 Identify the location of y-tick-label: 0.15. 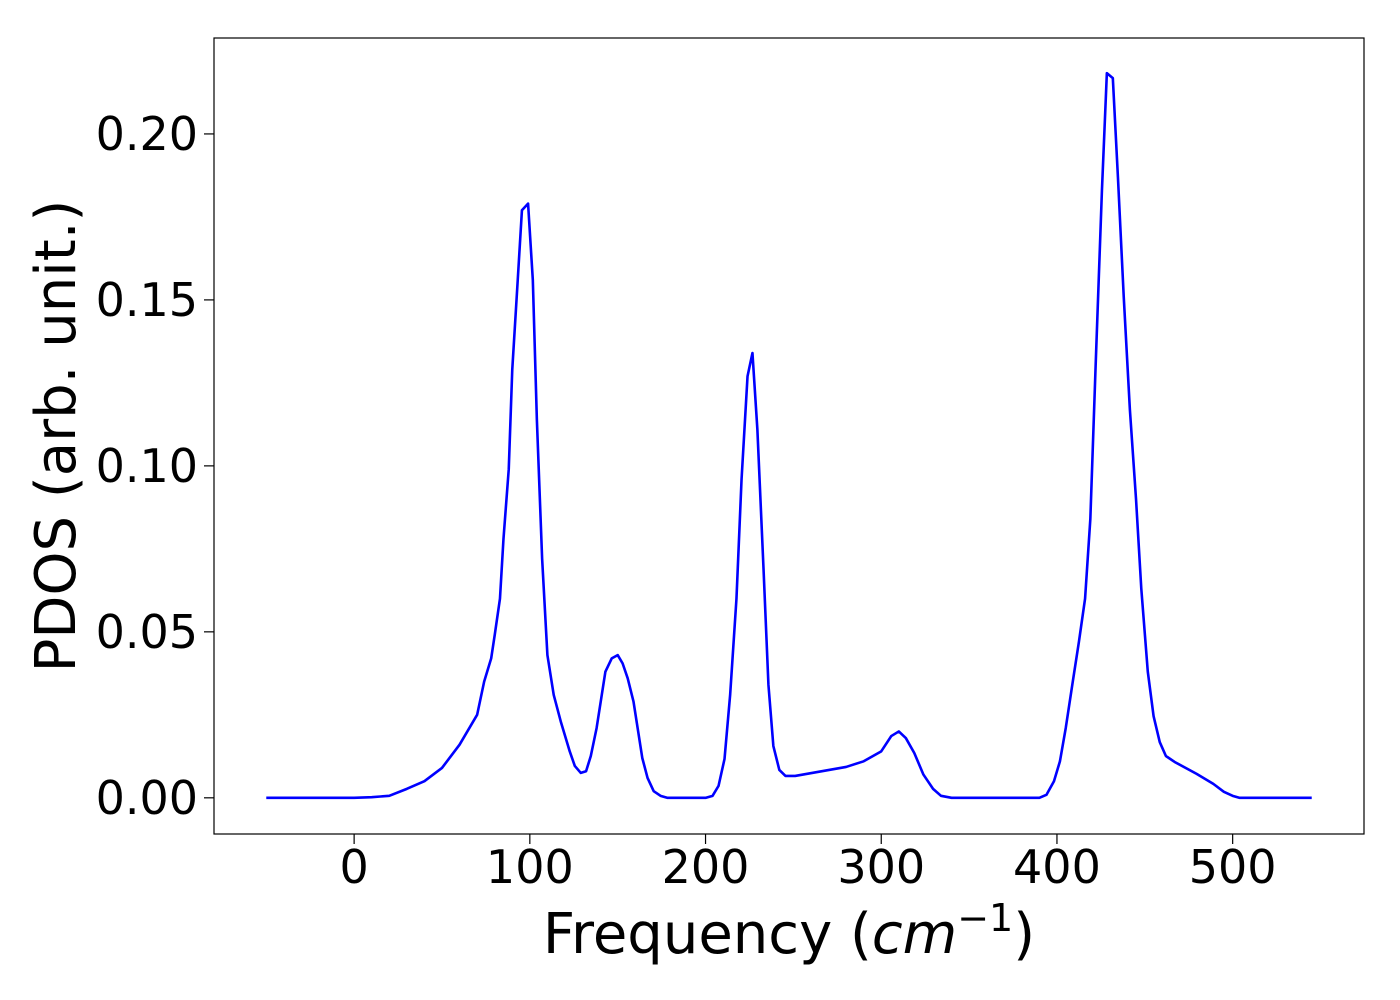
(147, 300).